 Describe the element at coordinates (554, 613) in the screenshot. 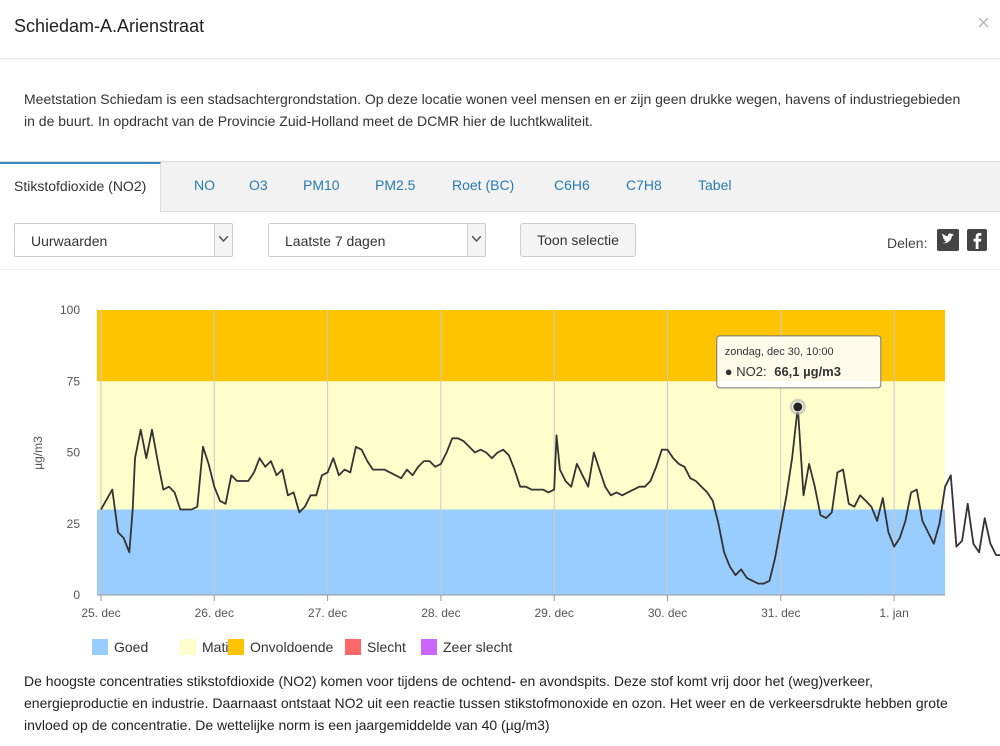

I see `x-tick-label: 29. dec` at that location.